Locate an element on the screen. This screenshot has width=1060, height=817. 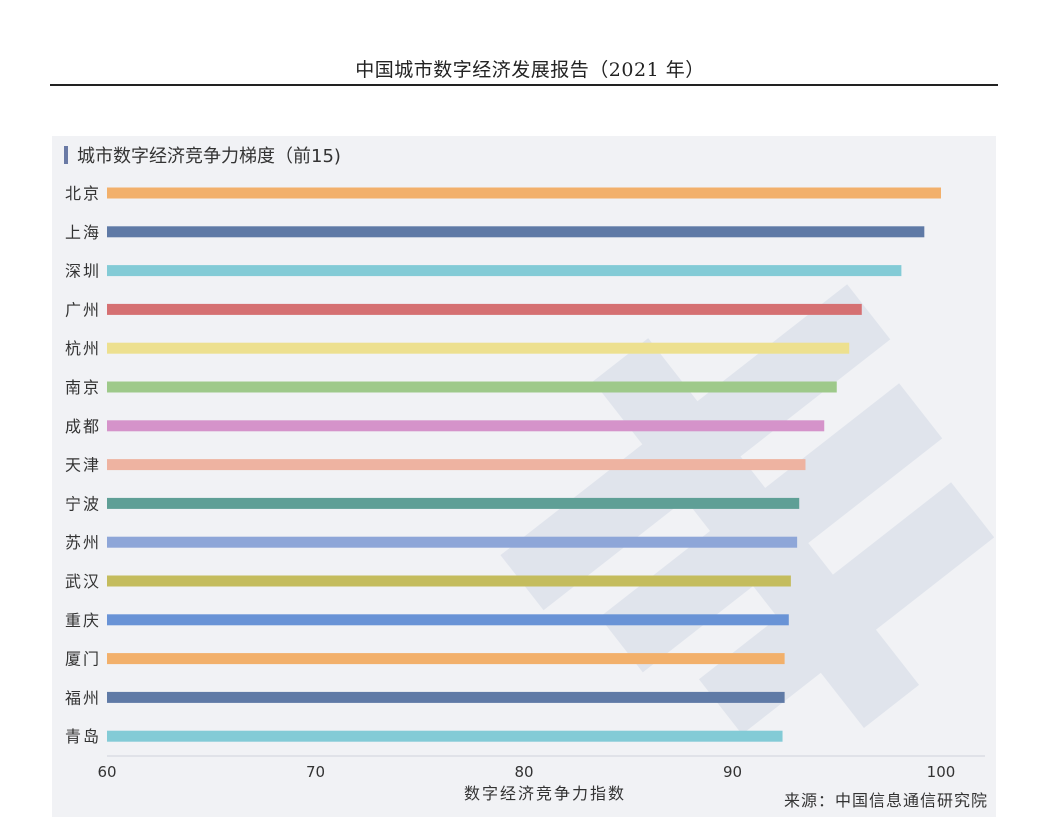
category-label: 武汉 is located at coordinates (83, 581).